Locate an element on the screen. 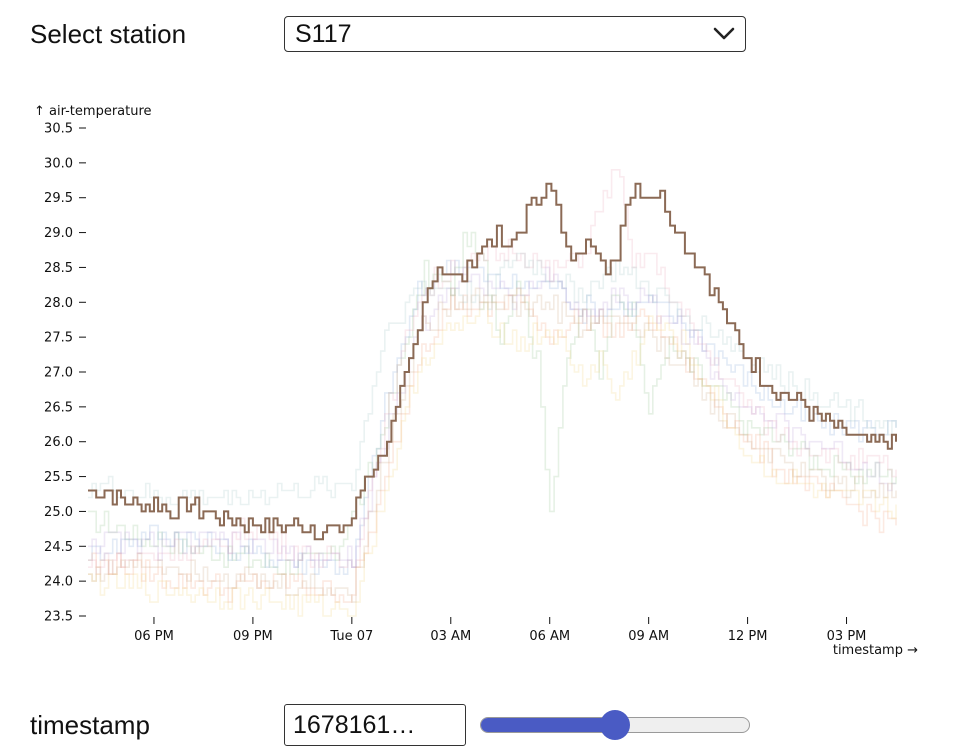  y-tick-label: 30.5 is located at coordinates (58, 129).